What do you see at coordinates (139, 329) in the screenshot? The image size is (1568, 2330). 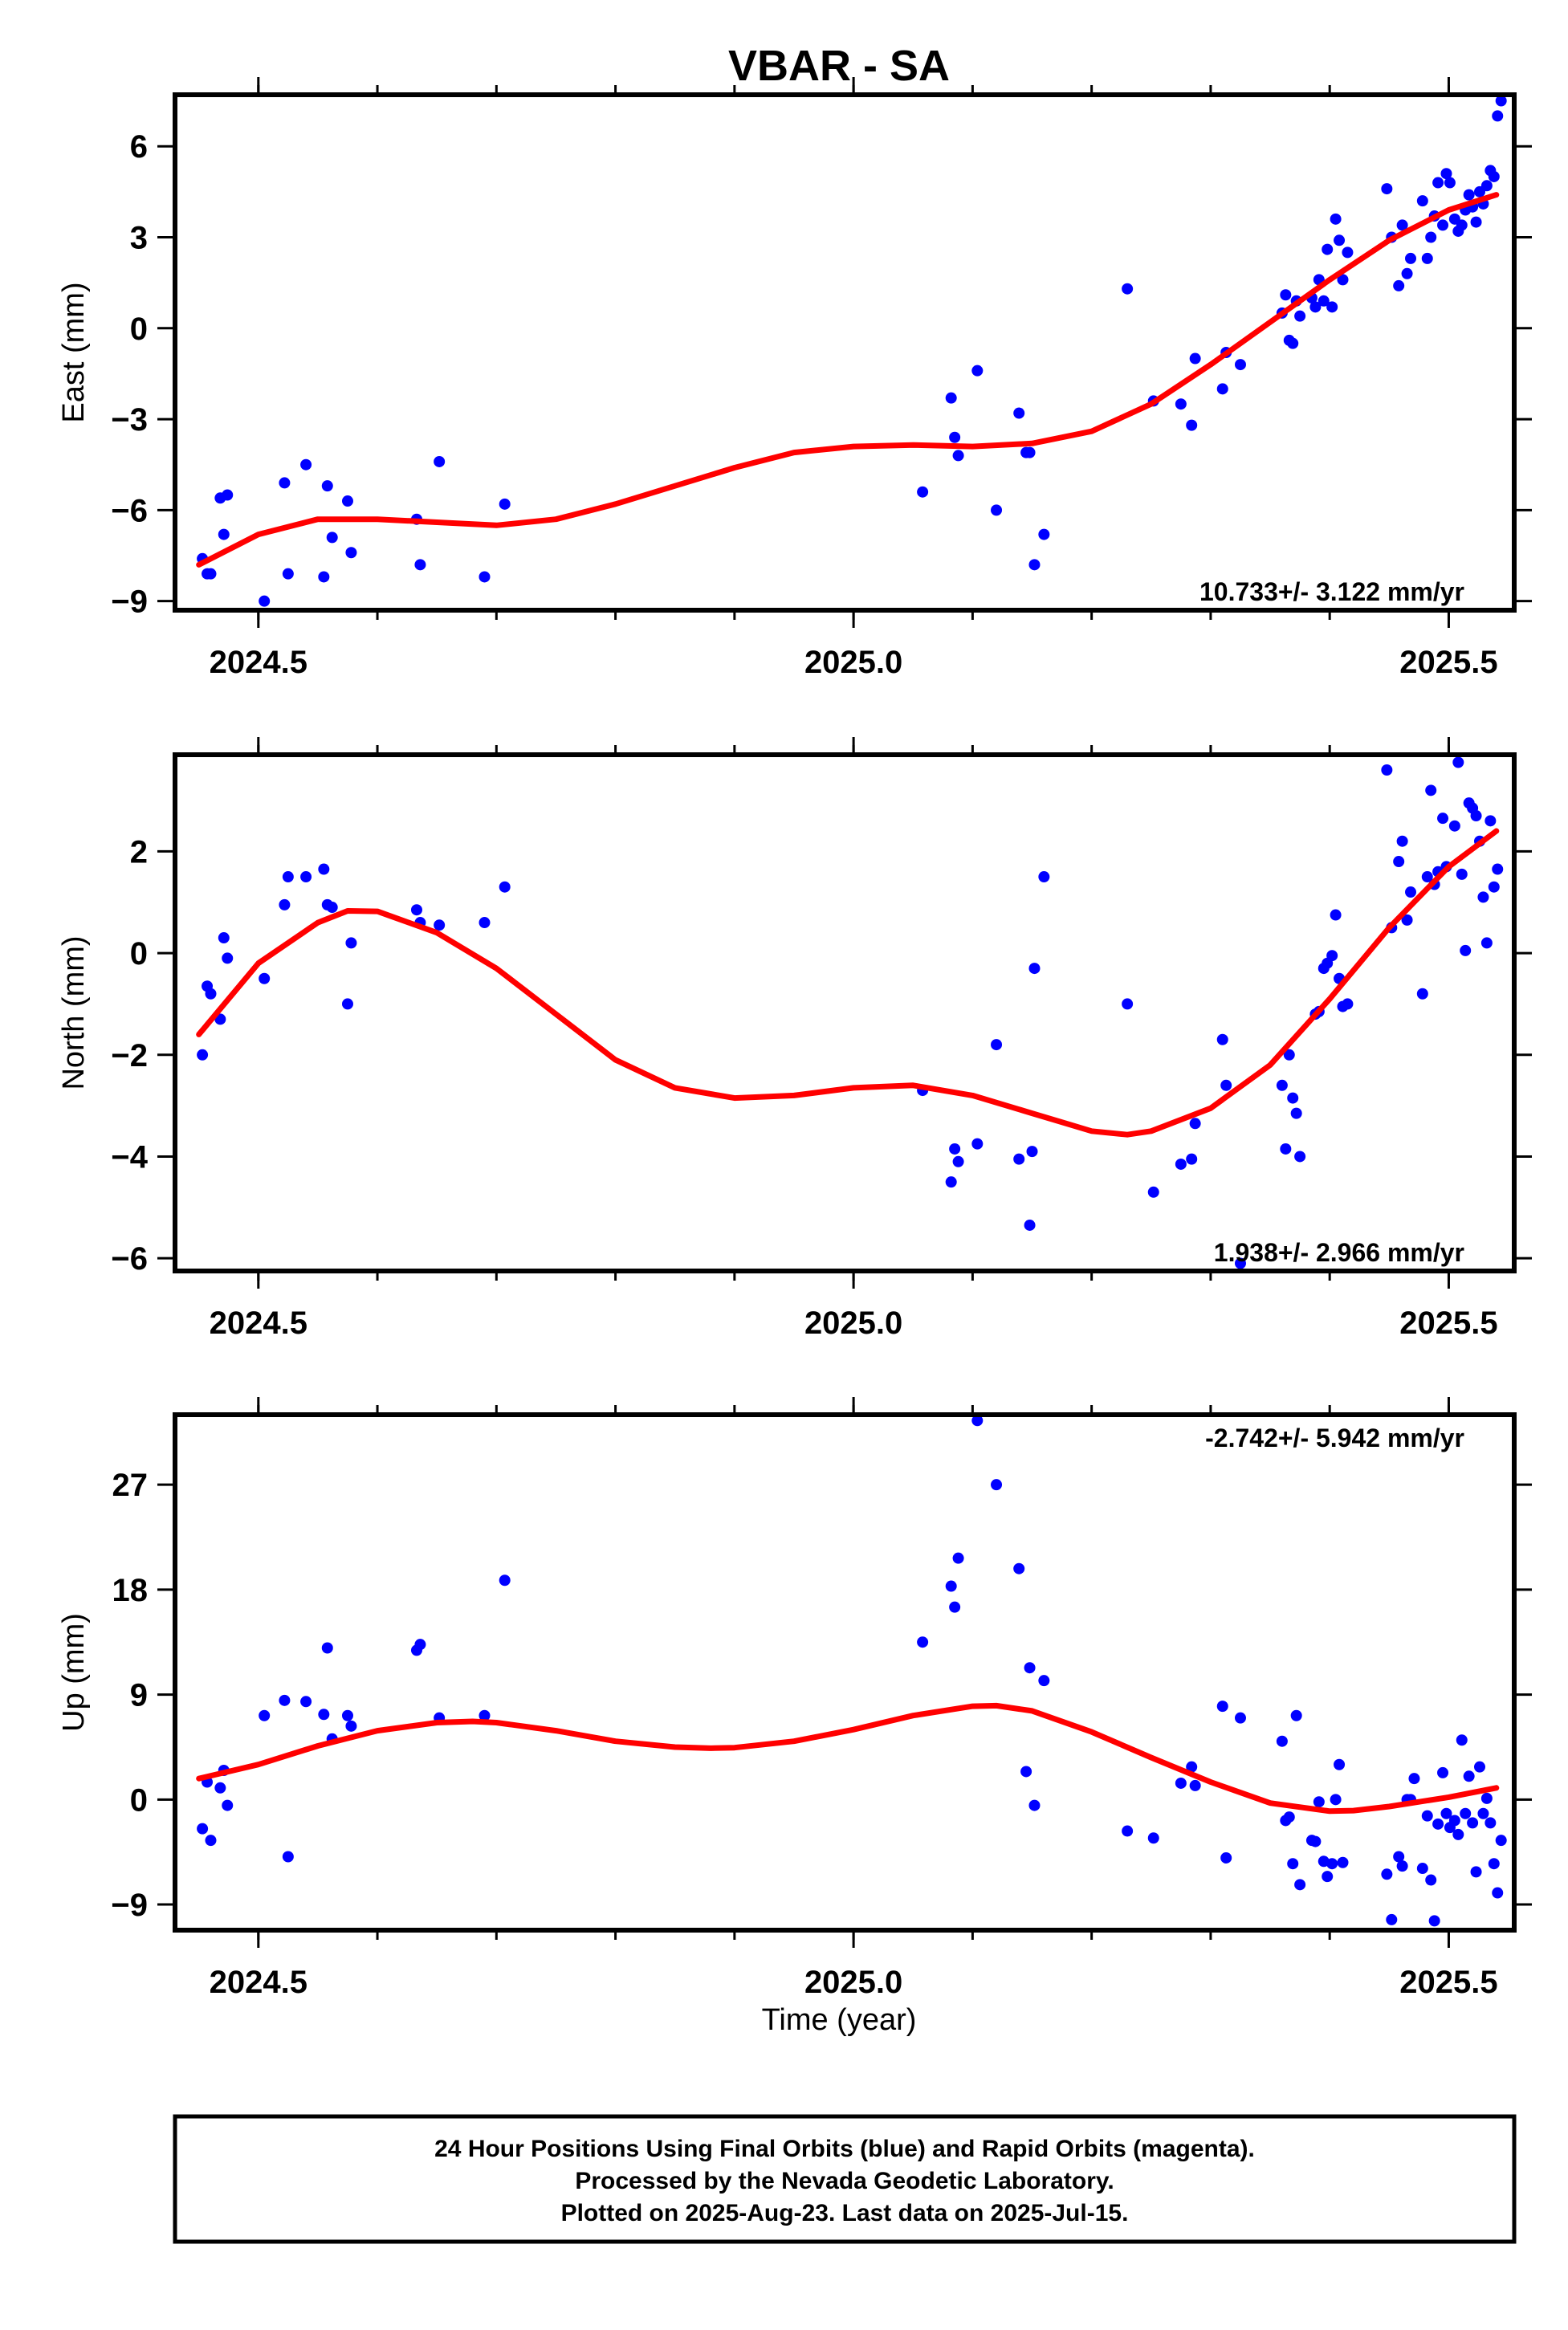 I see `y-tick-label: 0` at bounding box center [139, 329].